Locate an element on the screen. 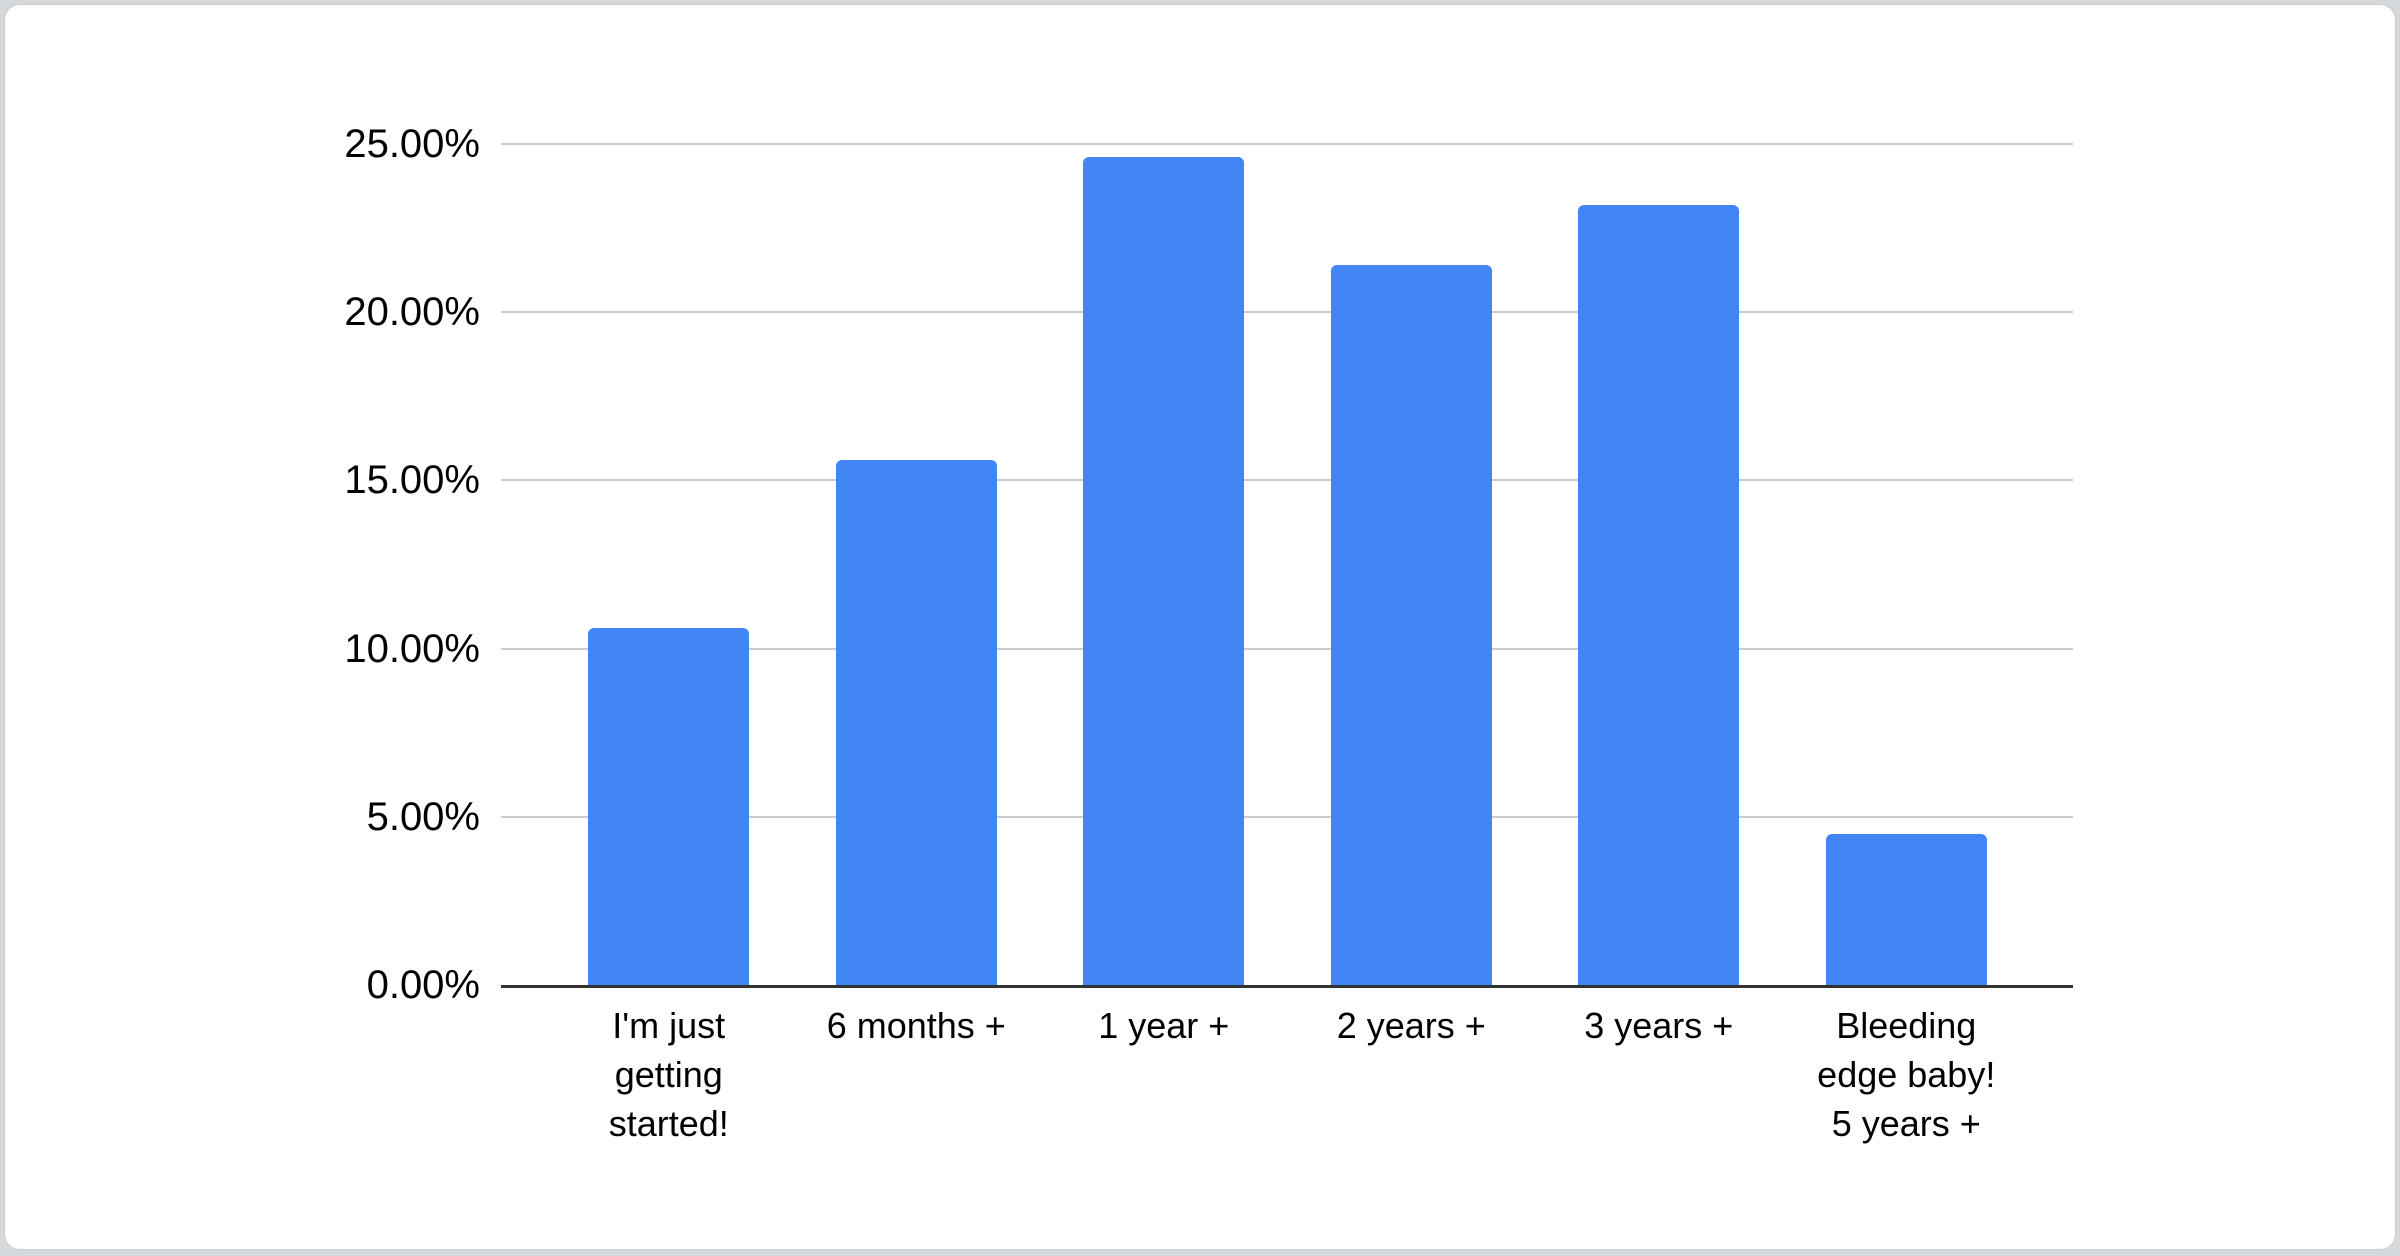 This screenshot has width=2400, height=1256. x-category-label: 3 years + is located at coordinates (1659, 1025).